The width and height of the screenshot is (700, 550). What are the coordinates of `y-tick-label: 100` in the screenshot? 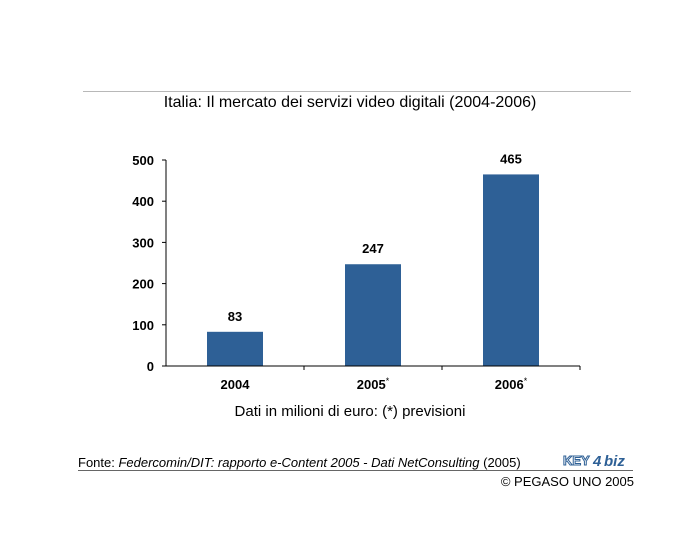 It's located at (143, 325).